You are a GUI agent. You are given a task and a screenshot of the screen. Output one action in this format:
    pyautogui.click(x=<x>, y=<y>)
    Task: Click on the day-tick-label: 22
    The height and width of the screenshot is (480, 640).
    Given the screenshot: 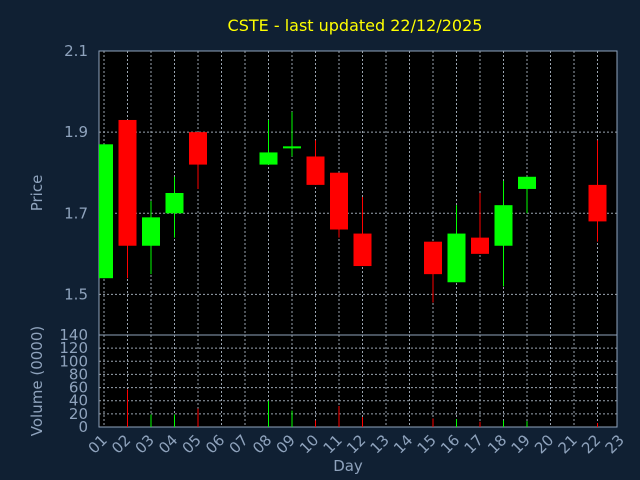 What is the action you would take?
    pyautogui.click(x=591, y=444)
    